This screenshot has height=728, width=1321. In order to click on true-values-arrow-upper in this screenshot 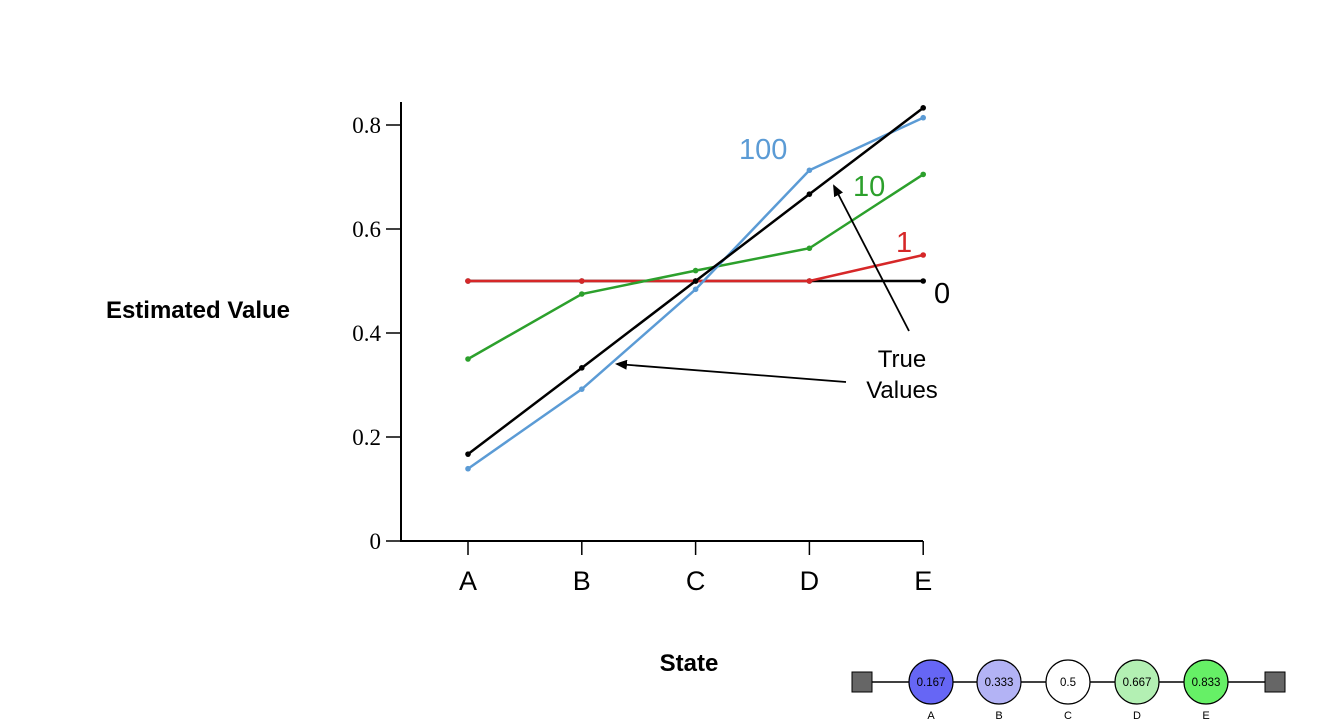, I will do `click(871, 258)`.